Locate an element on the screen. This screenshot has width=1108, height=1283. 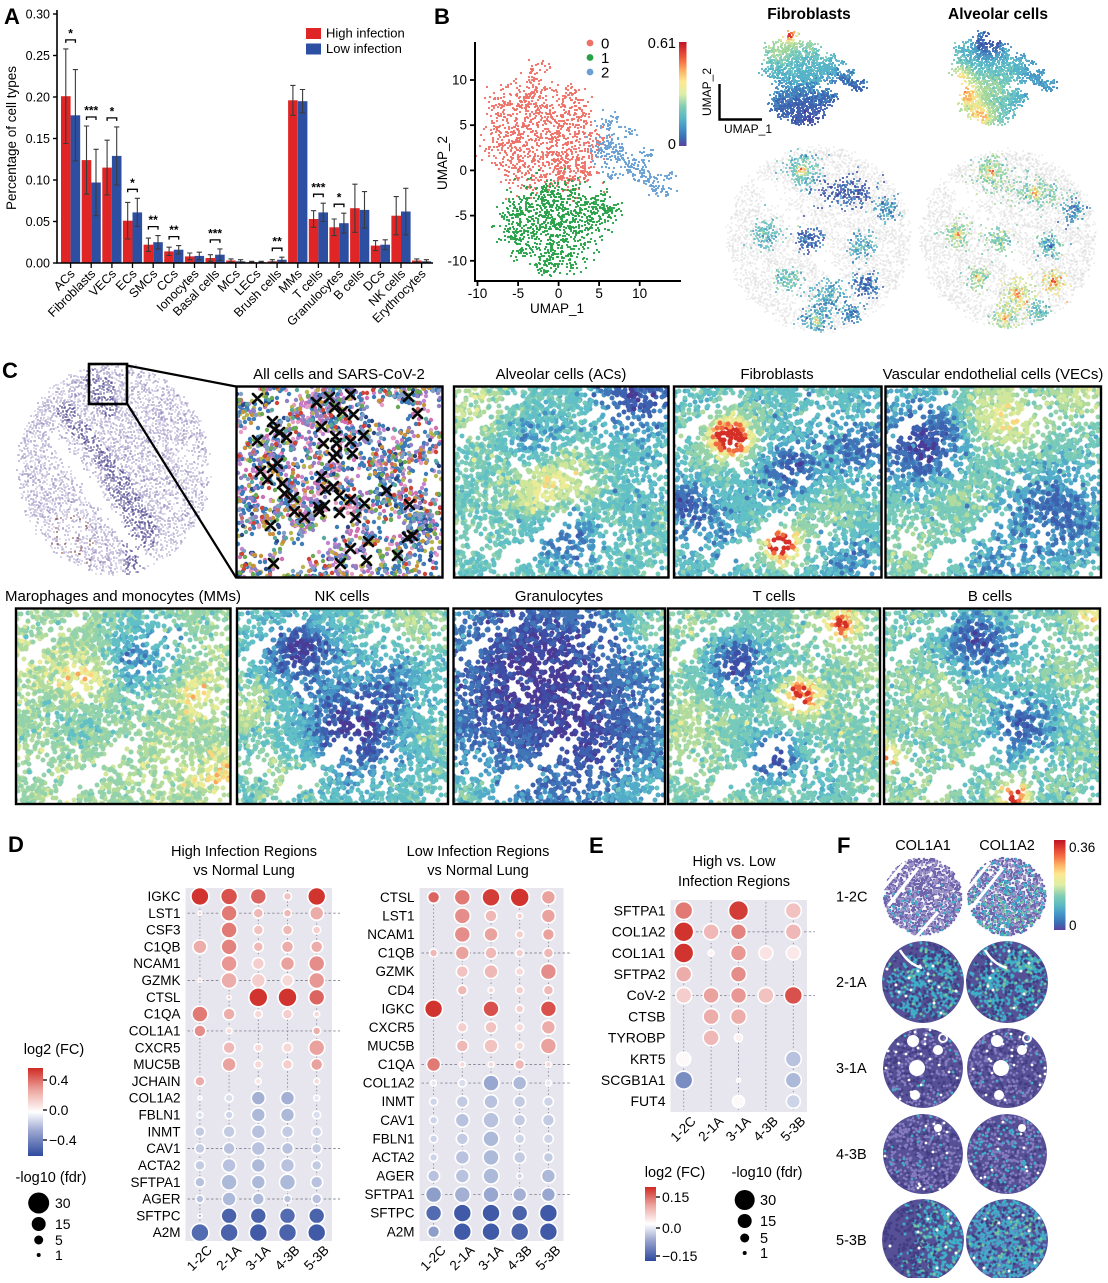
svg-text: vs Normal Lung is located at coordinates (244, 871).